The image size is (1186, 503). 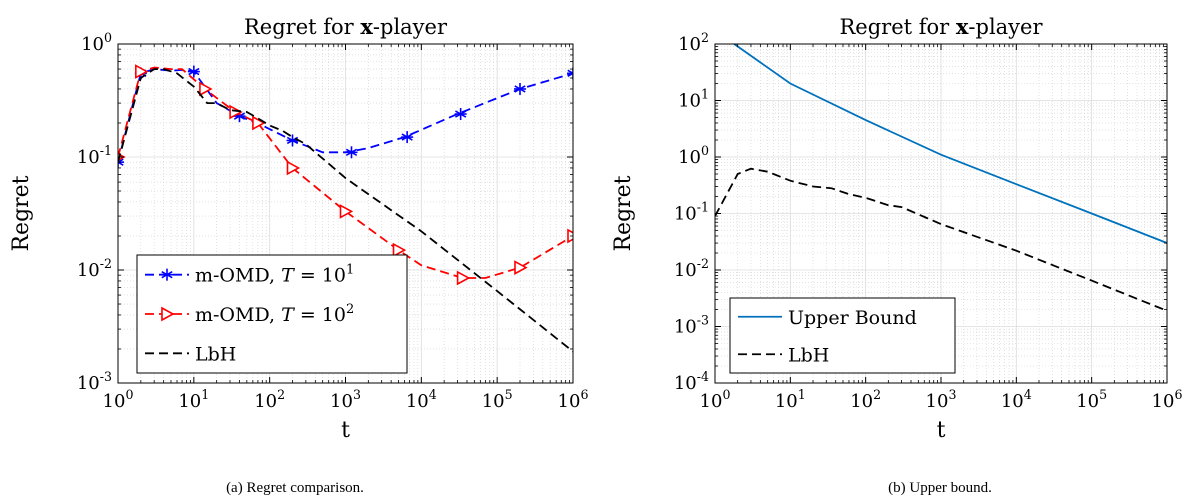 I want to click on legend-marker, so click(x=168, y=314).